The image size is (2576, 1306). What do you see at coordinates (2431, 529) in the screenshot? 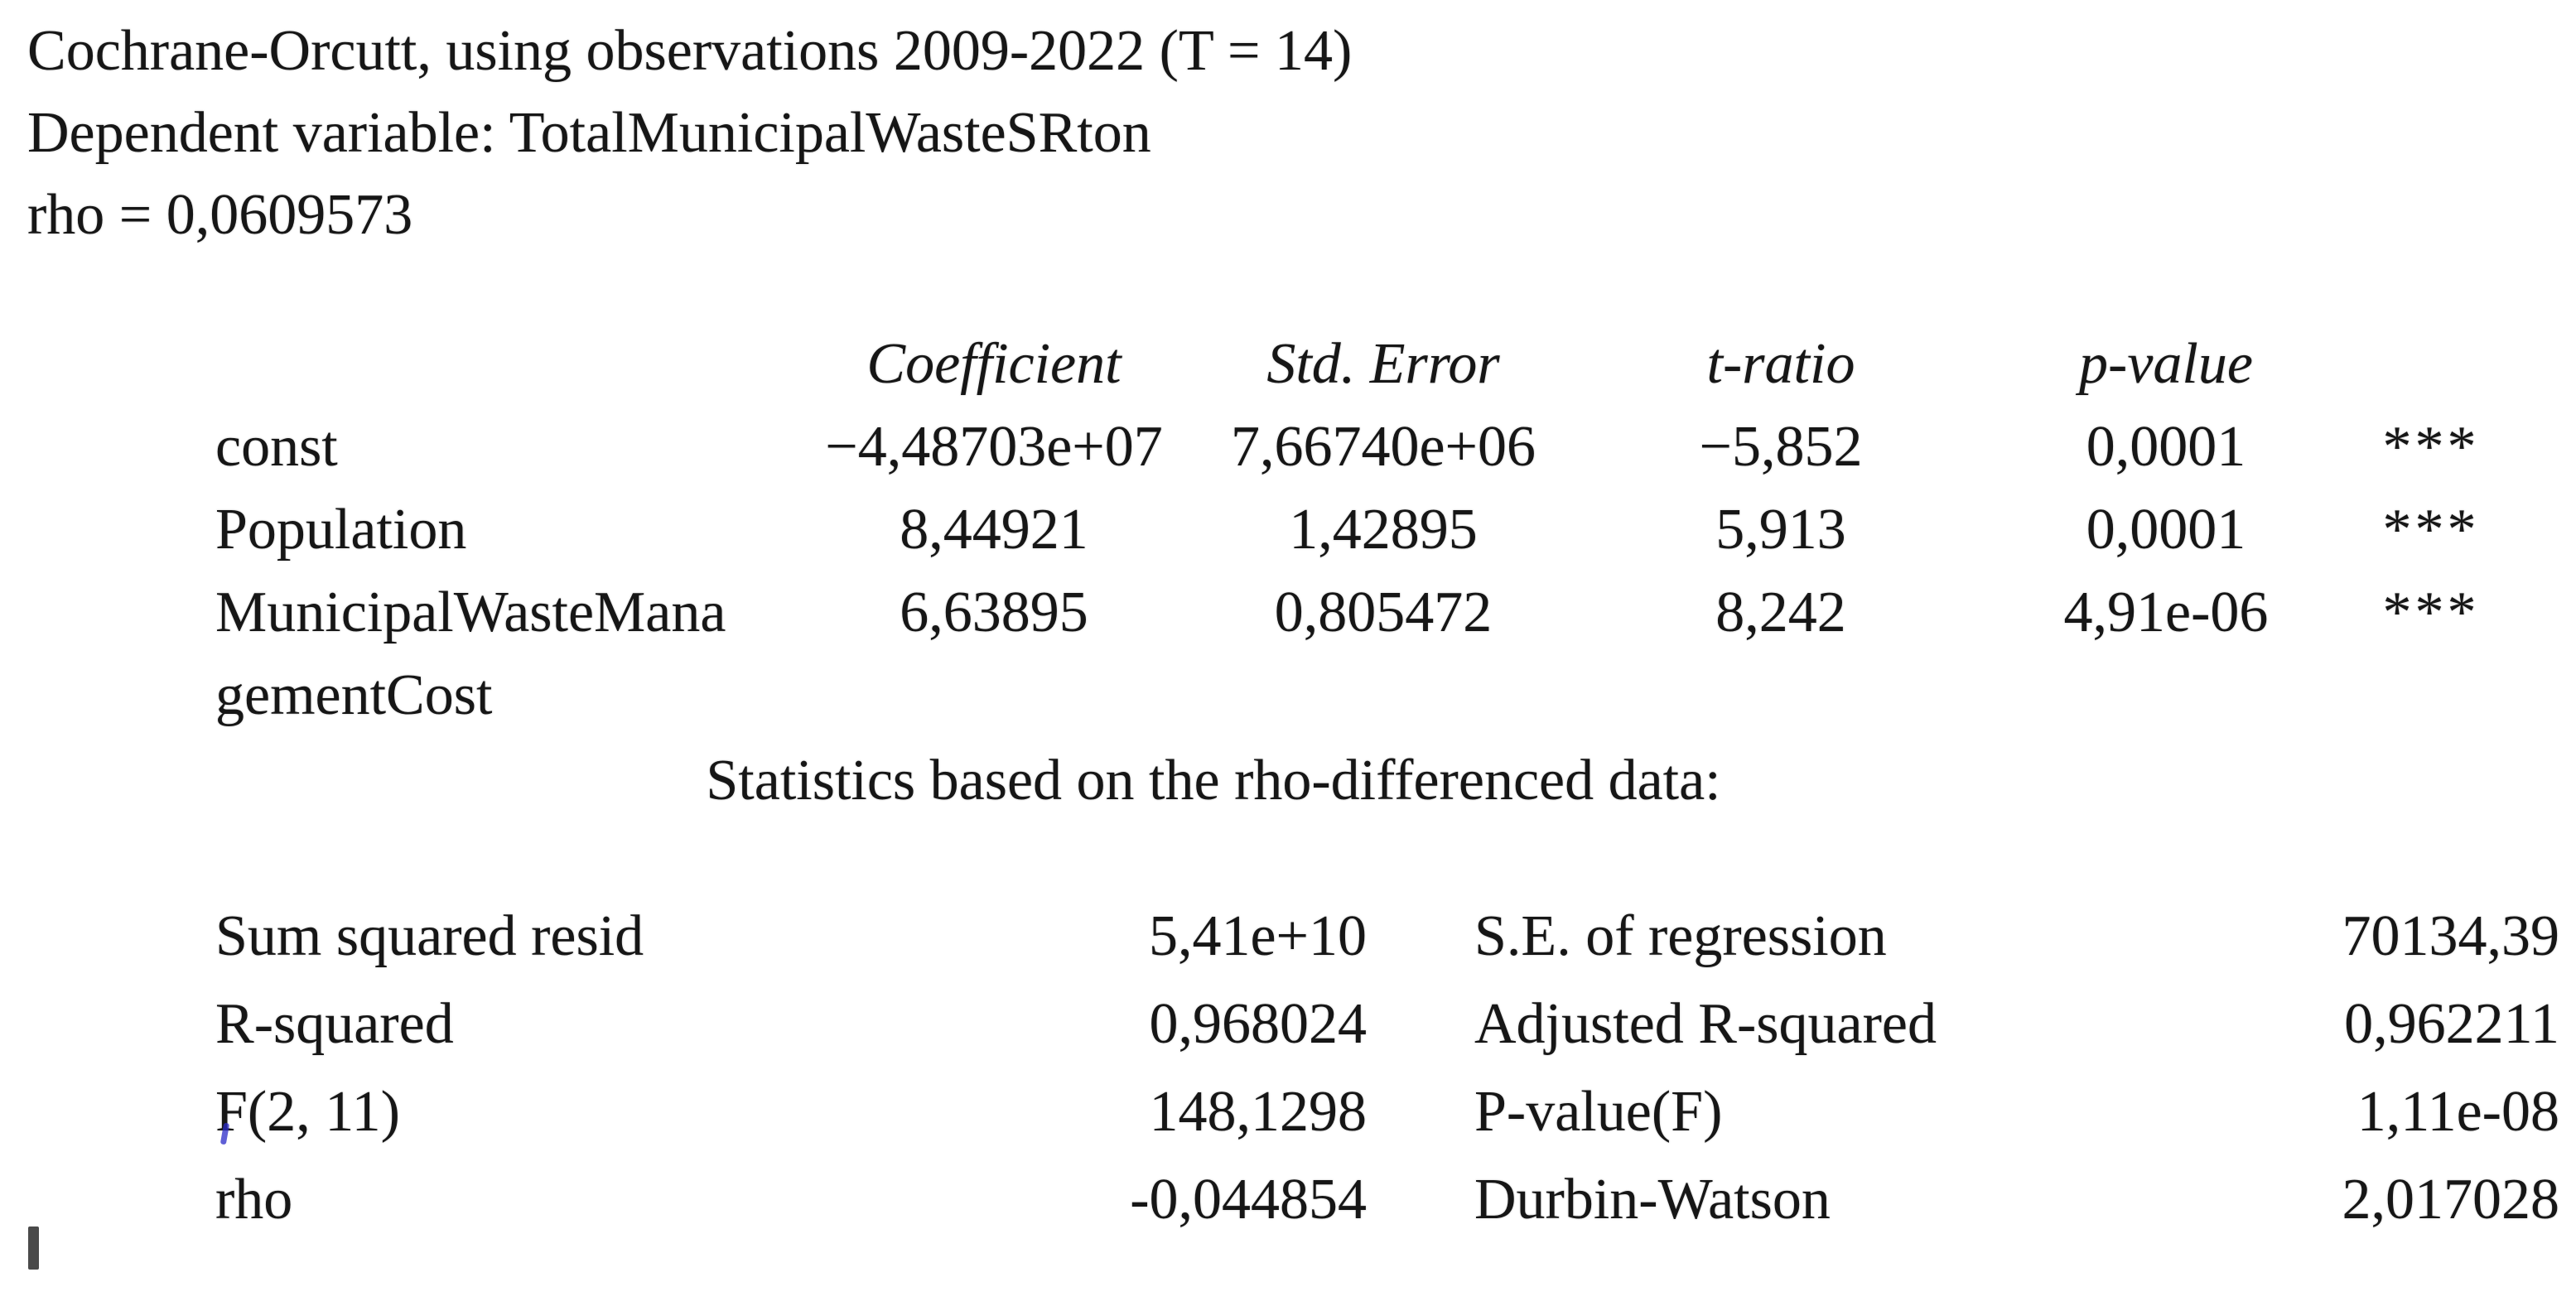
I see `row-population-significance-stars: ***` at bounding box center [2431, 529].